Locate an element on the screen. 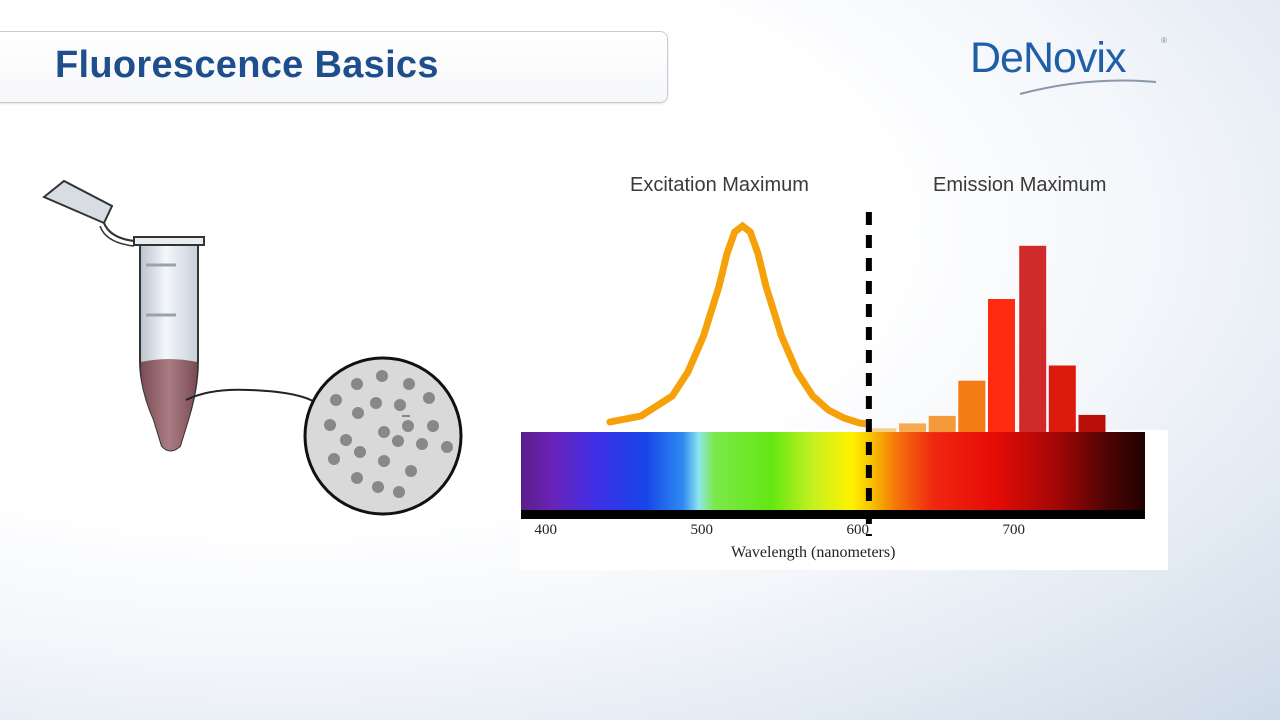 The width and height of the screenshot is (1280, 720). title-banner is located at coordinates (334, 67).